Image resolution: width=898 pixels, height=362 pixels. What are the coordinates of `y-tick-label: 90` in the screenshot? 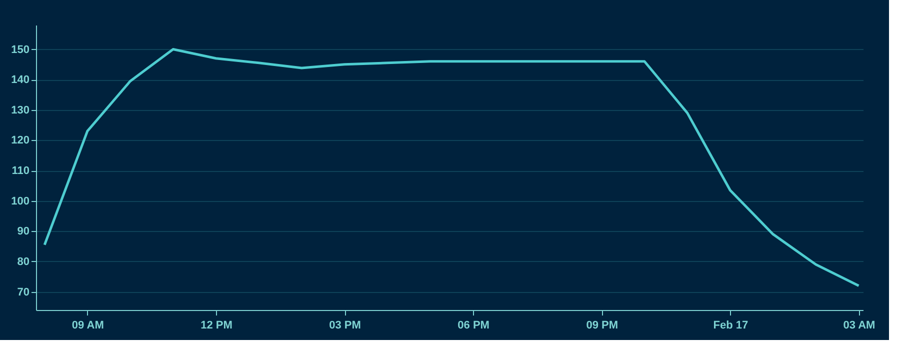 It's located at (23, 232).